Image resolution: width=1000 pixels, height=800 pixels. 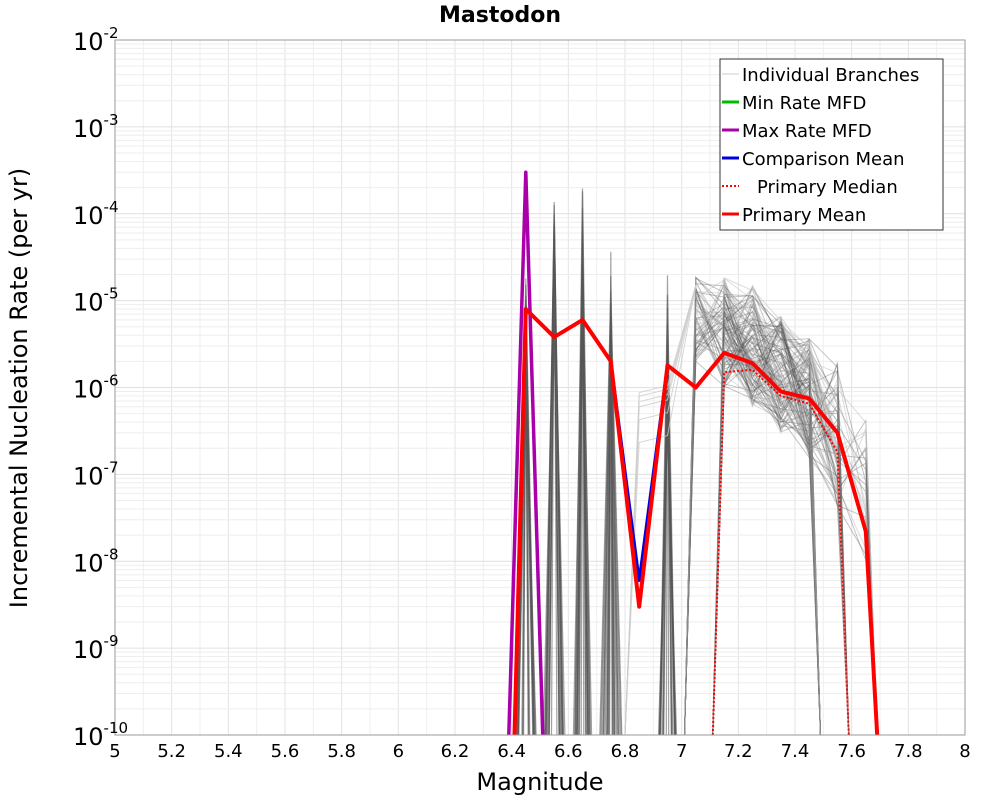 I want to click on x-tick-label: 8, so click(x=964, y=751).